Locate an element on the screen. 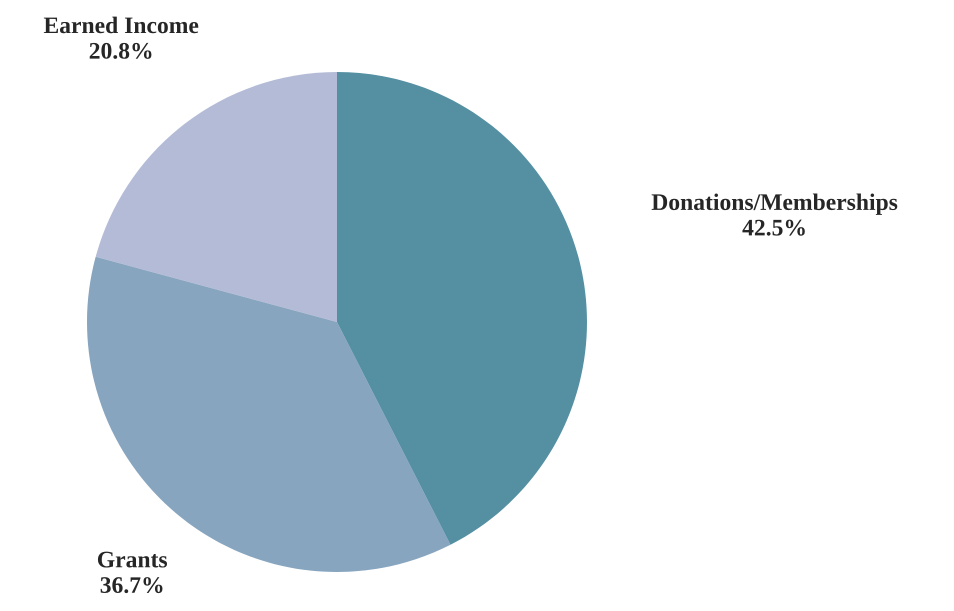 Image resolution: width=954 pixels, height=611 pixels. data-label: 36.7% is located at coordinates (131, 585).